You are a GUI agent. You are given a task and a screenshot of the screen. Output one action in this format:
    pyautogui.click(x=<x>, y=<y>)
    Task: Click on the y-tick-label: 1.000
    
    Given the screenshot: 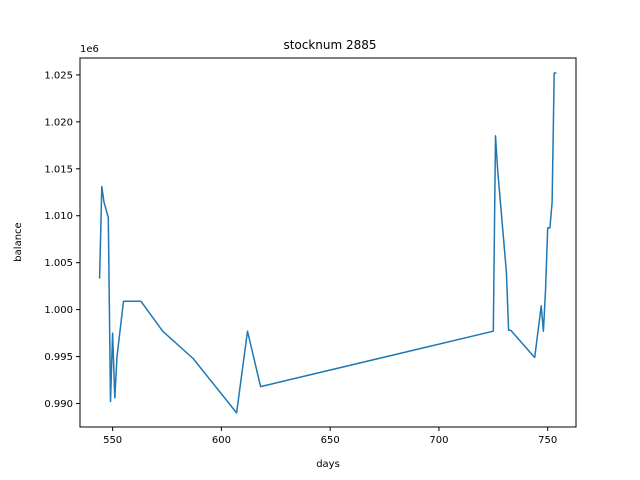 What is the action you would take?
    pyautogui.click(x=58, y=310)
    